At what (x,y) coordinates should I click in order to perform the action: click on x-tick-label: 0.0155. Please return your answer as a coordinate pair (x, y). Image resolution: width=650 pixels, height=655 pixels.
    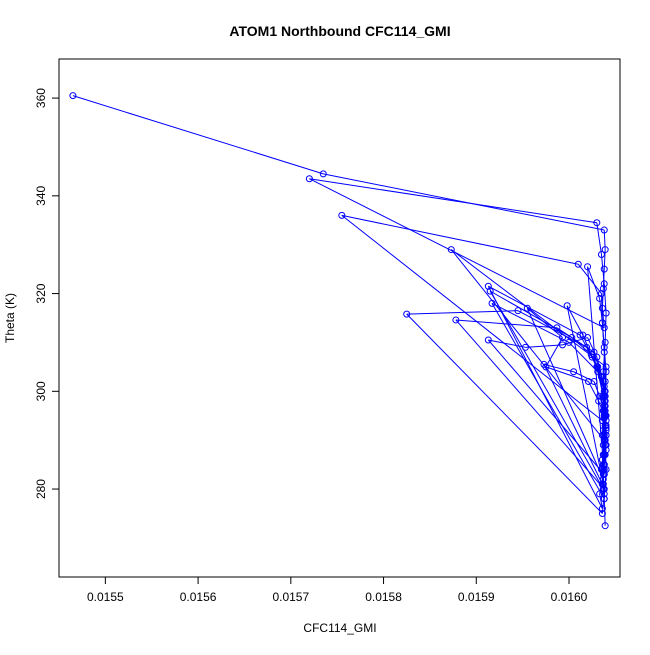
    Looking at the image, I should click on (105, 597).